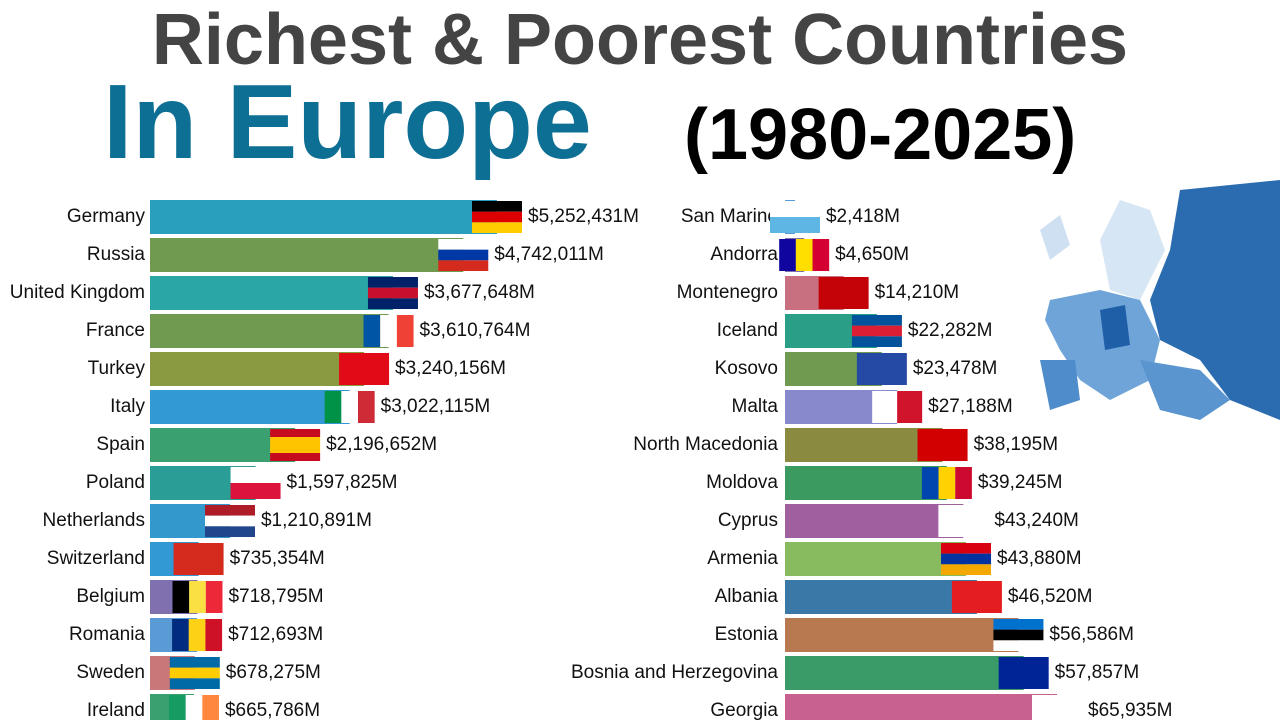 This screenshot has height=720, width=1280. Describe the element at coordinates (583, 216) in the screenshot. I see `value-label: $5,252,431M` at that location.